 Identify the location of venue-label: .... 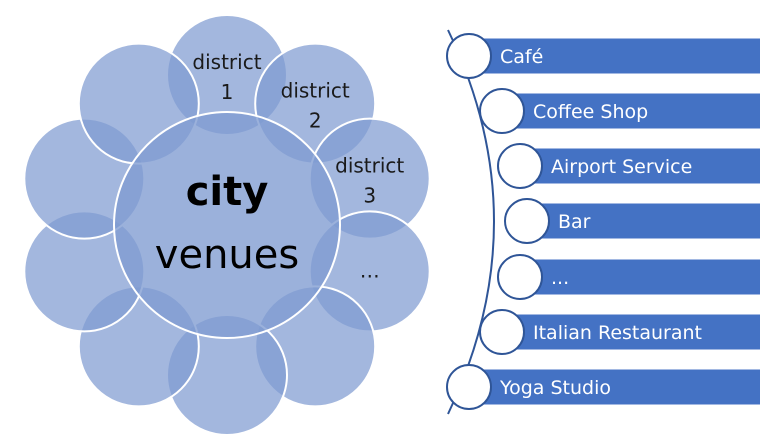
(560, 278).